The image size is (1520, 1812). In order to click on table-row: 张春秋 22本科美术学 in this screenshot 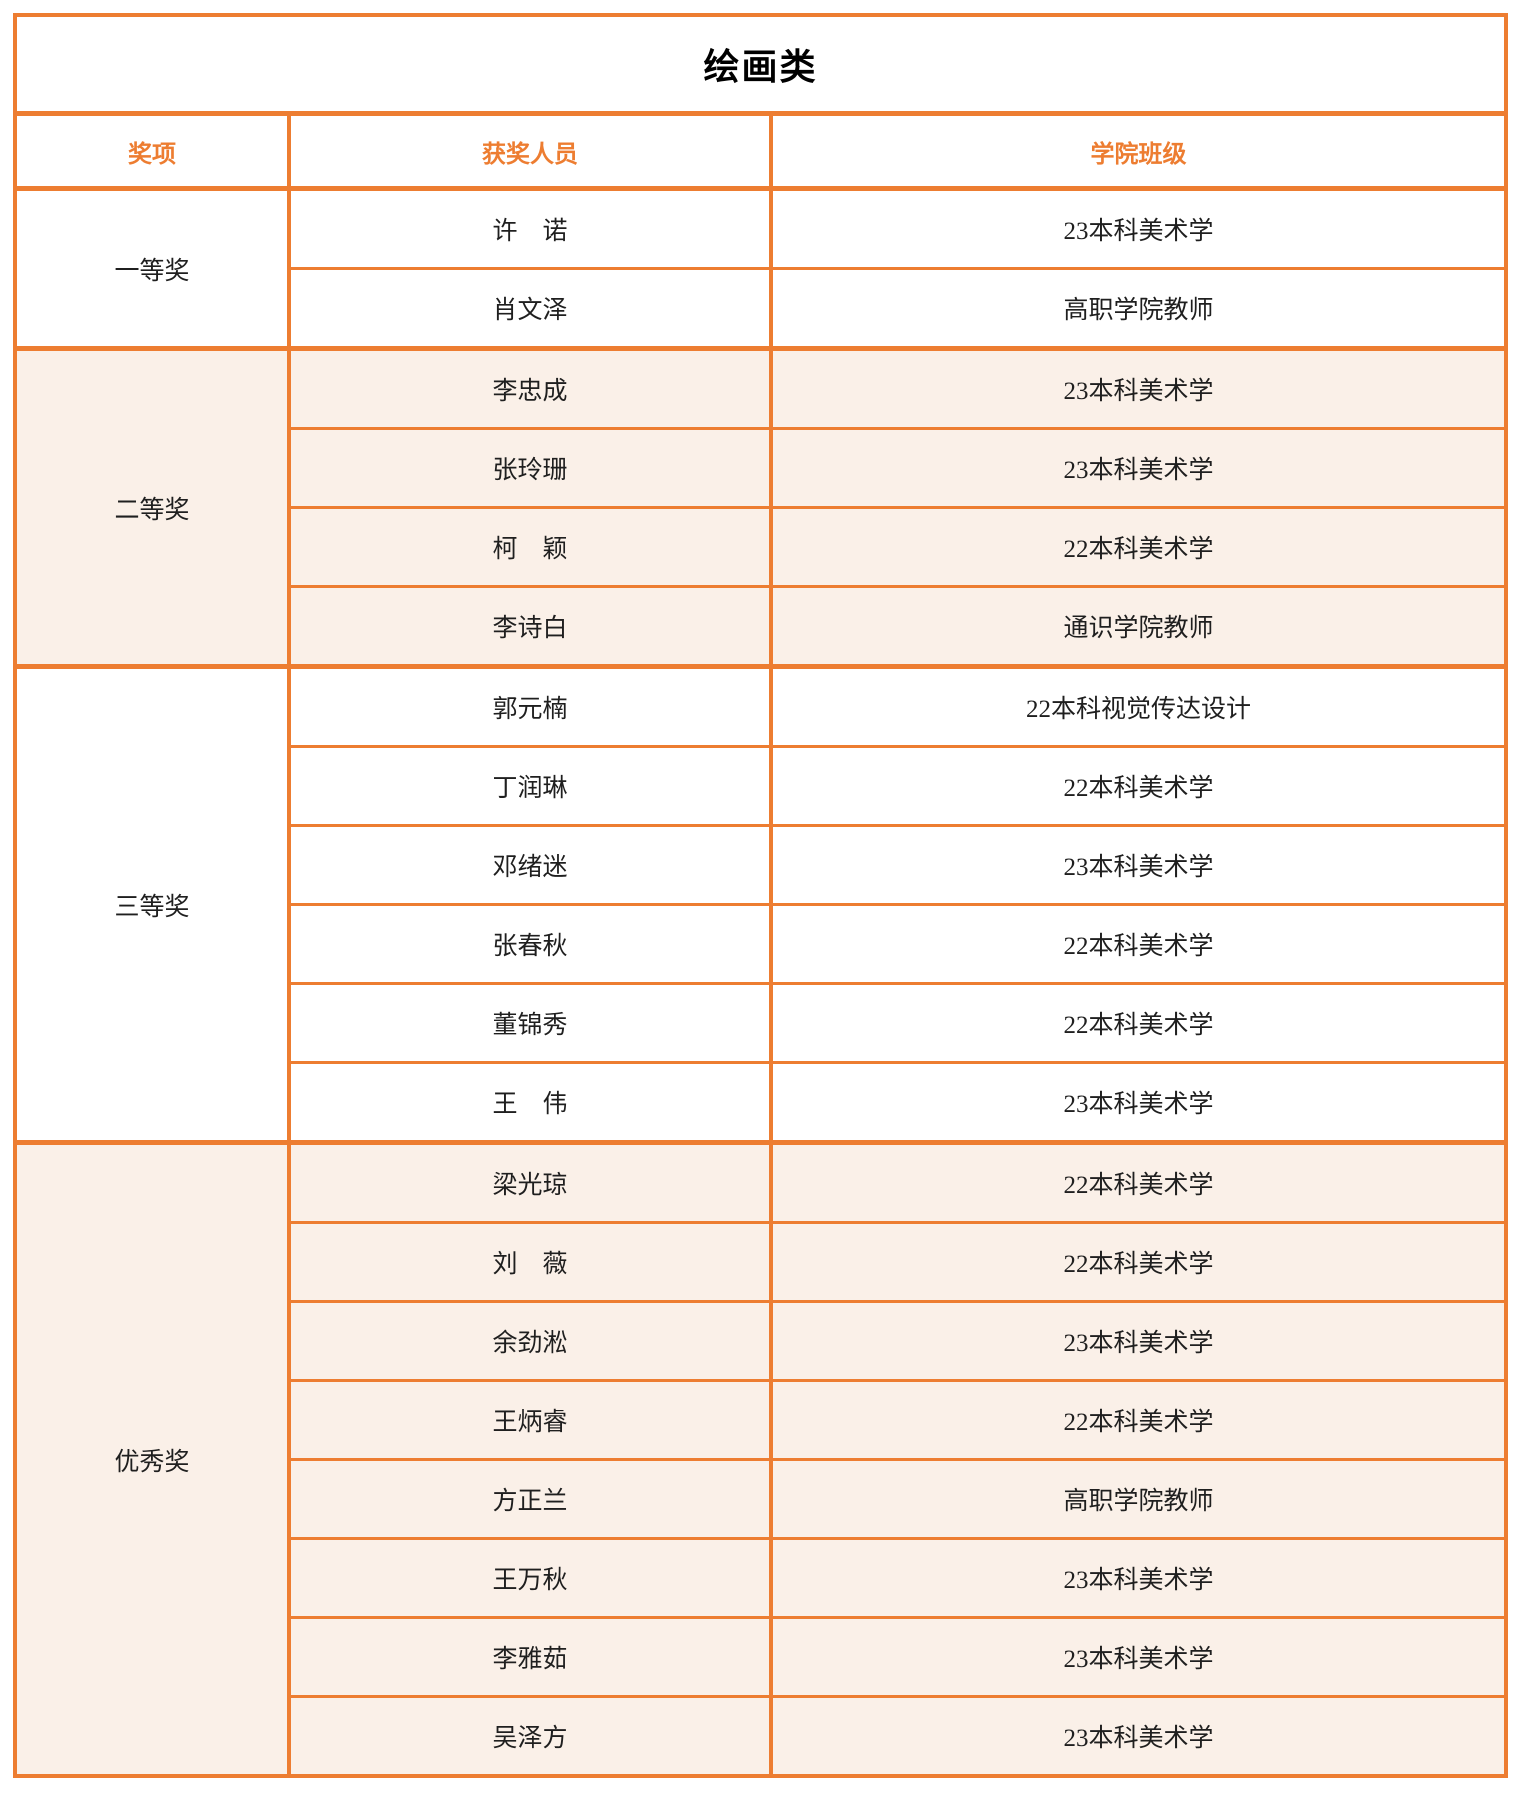, I will do `click(762, 944)`.